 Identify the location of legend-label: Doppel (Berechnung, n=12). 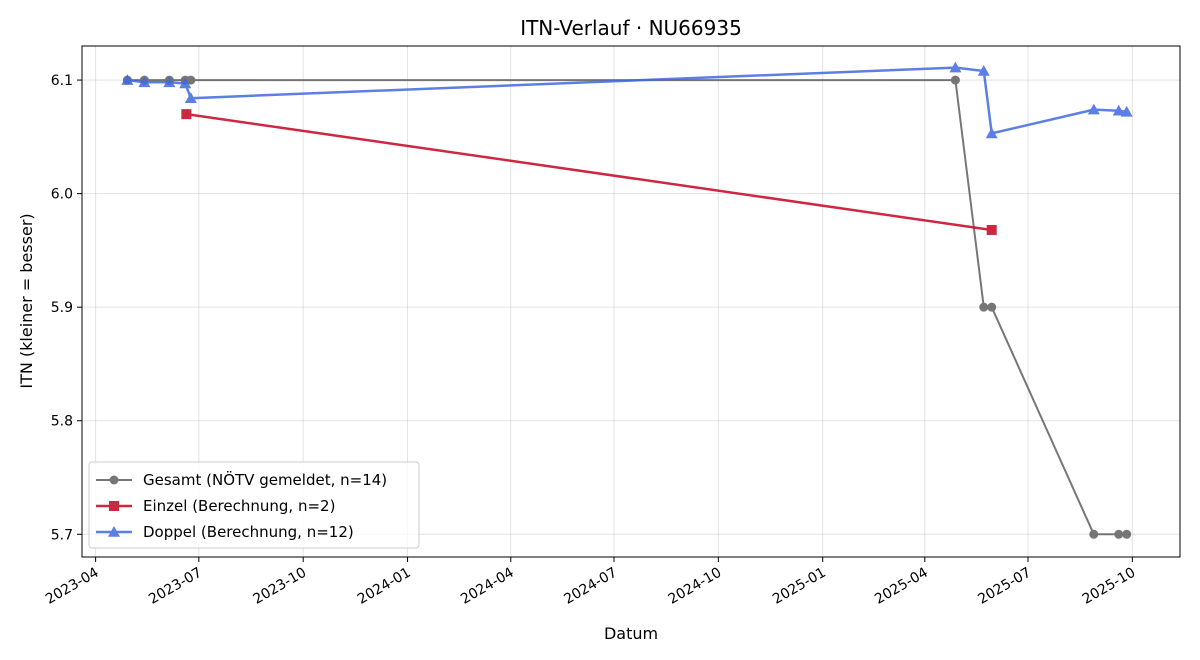
(248, 532).